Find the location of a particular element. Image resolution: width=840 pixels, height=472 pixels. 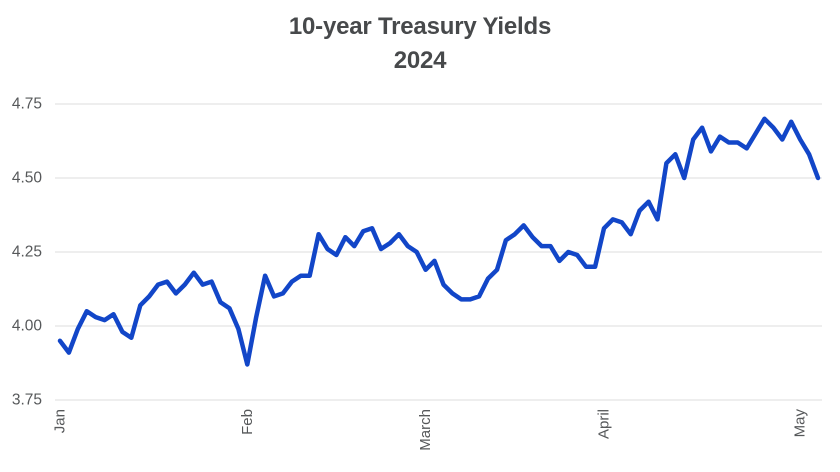

y-tick-label: 4.25 is located at coordinates (27, 252).